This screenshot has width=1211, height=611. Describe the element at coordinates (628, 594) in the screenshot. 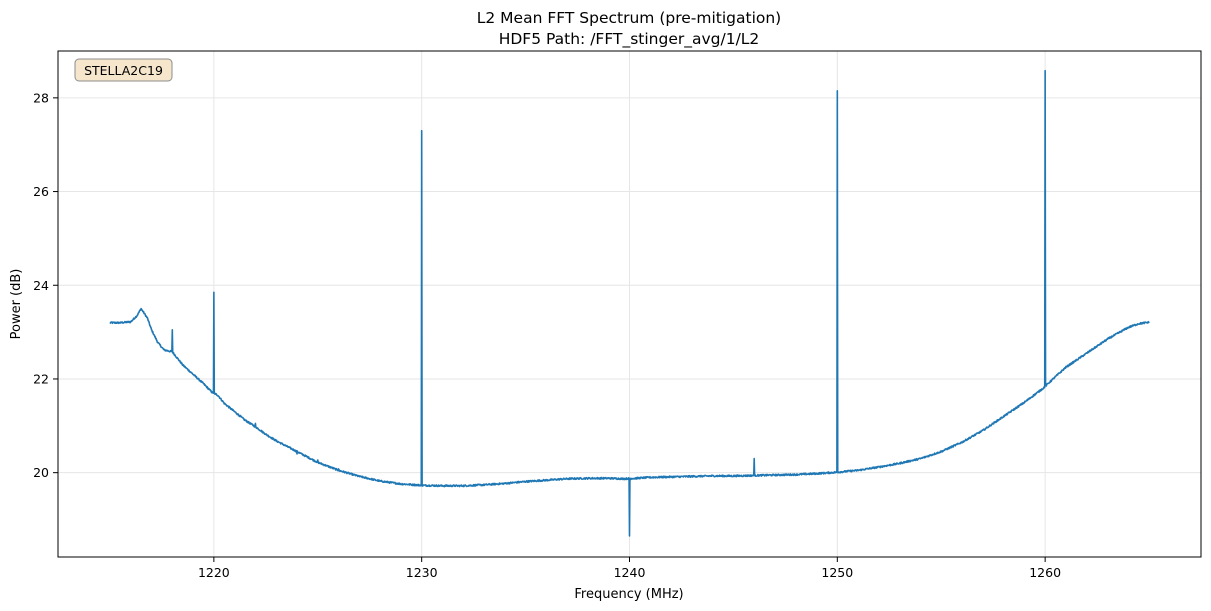

I see `x-axis-label: Frequency (MHz)` at that location.